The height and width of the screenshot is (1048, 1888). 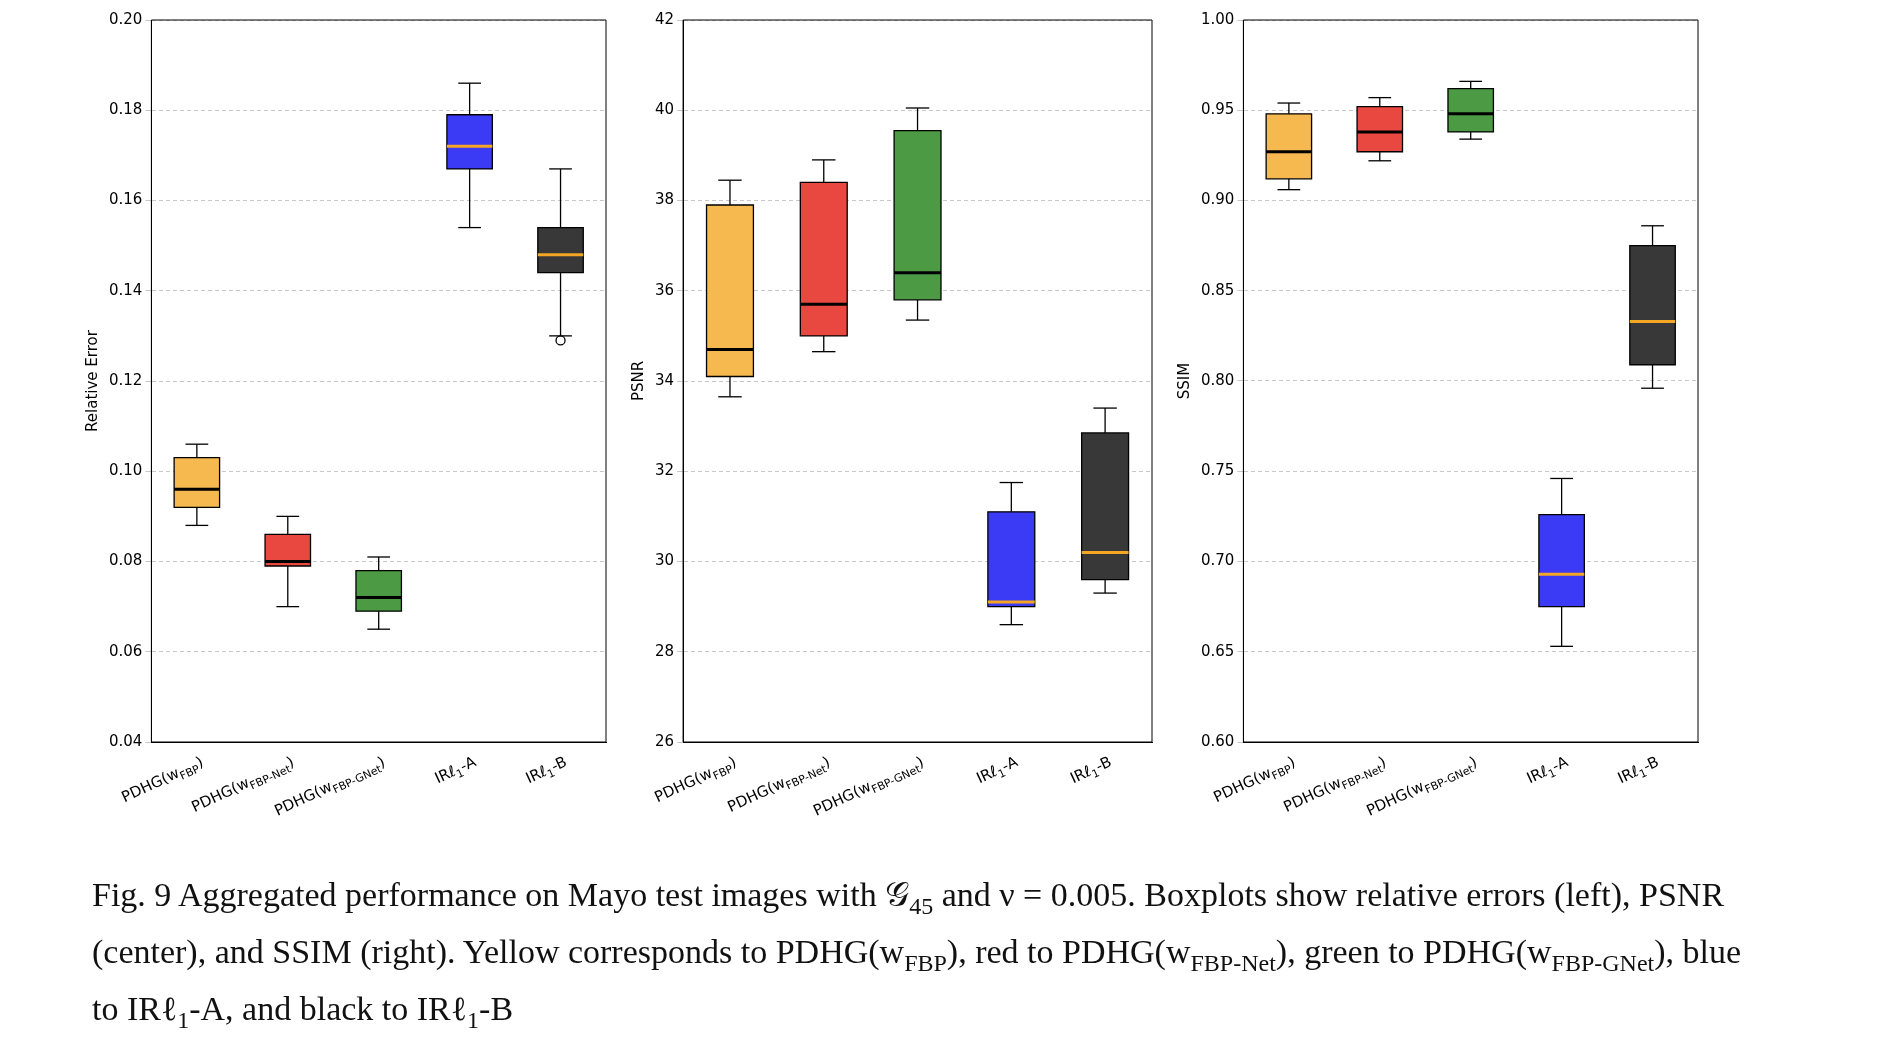 I want to click on y-tick-label: 0.10, so click(x=125, y=470).